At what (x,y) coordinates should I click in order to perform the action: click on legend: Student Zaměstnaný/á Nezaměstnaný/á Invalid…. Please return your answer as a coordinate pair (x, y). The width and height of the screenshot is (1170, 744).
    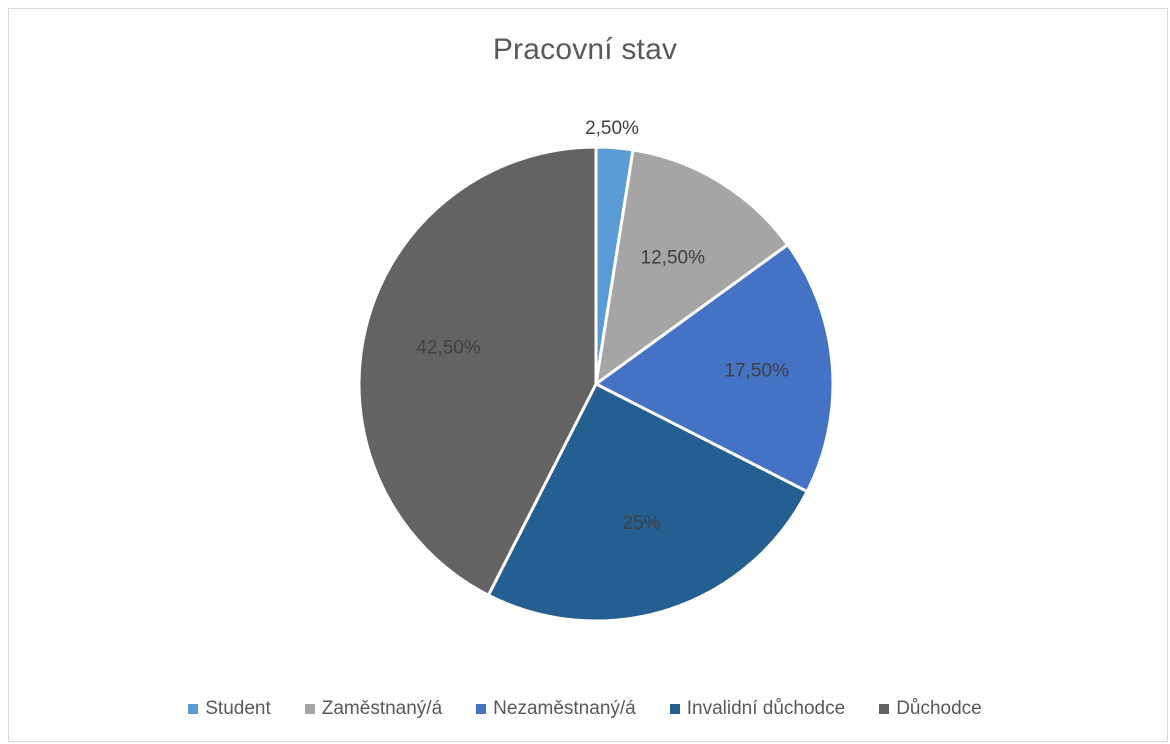
    Looking at the image, I should click on (585, 709).